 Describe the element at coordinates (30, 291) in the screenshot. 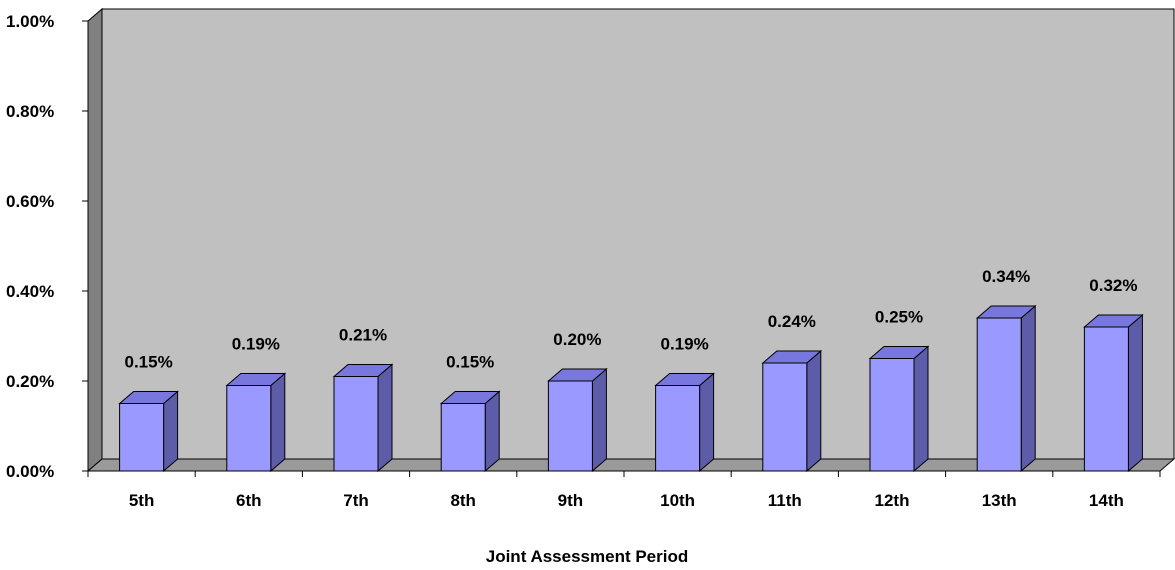

I see `y-tick-label: 0.40%` at that location.